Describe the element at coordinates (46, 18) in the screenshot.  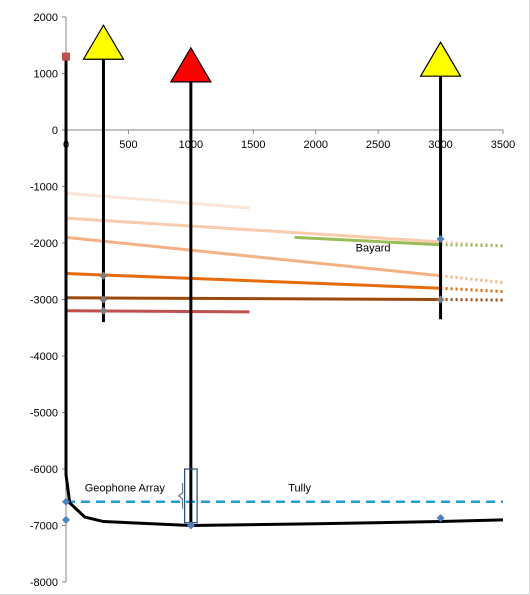
I see `y-tick-label: 2000` at that location.